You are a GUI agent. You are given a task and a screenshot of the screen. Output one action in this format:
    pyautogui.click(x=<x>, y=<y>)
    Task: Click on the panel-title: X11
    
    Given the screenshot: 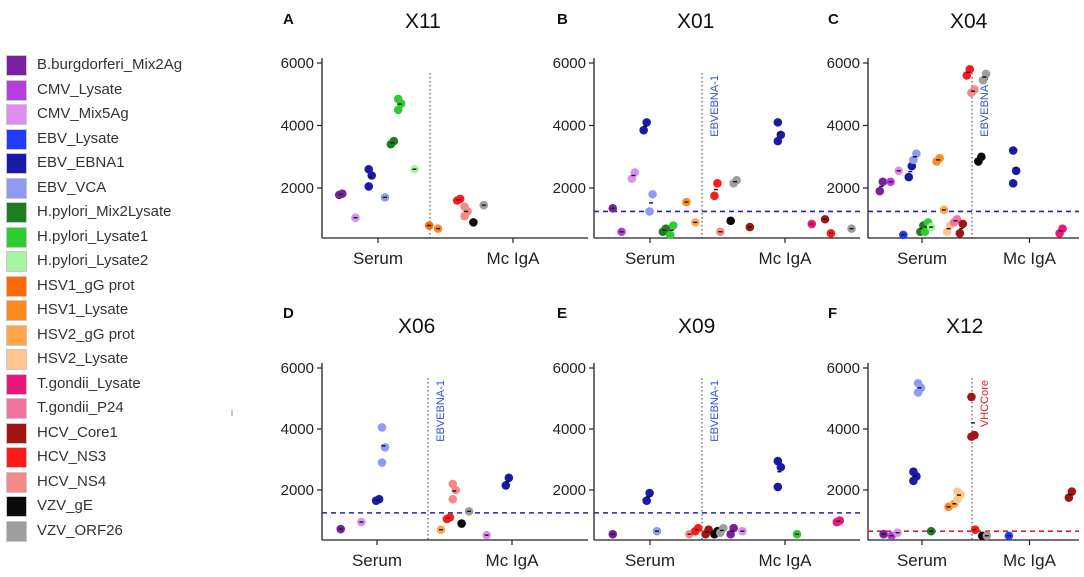 What is the action you would take?
    pyautogui.click(x=423, y=21)
    